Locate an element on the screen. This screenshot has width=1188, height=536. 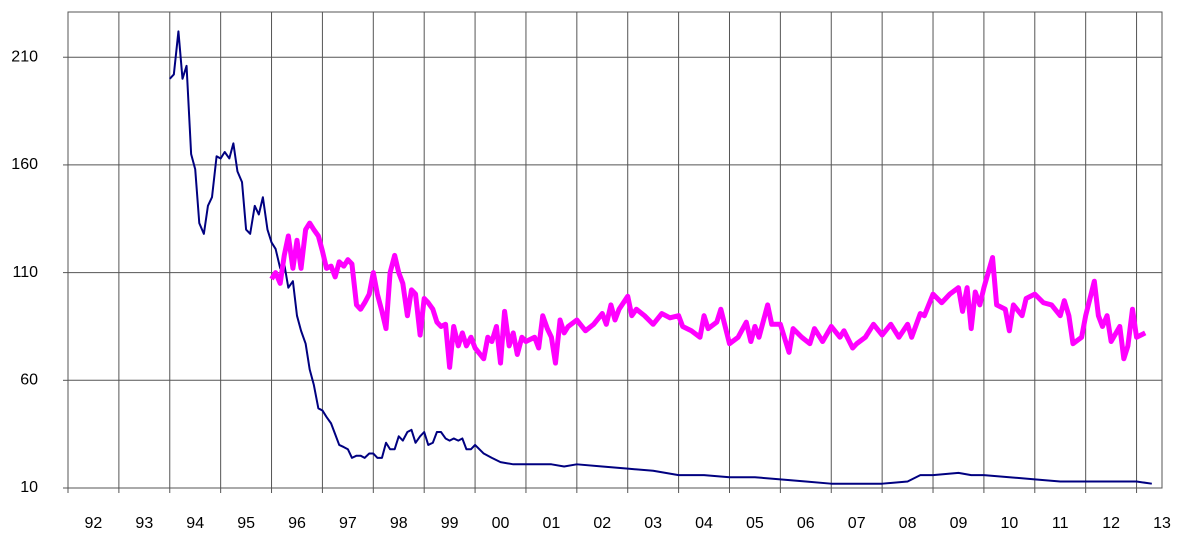
x-tick-label: 12 is located at coordinates (1111, 523).